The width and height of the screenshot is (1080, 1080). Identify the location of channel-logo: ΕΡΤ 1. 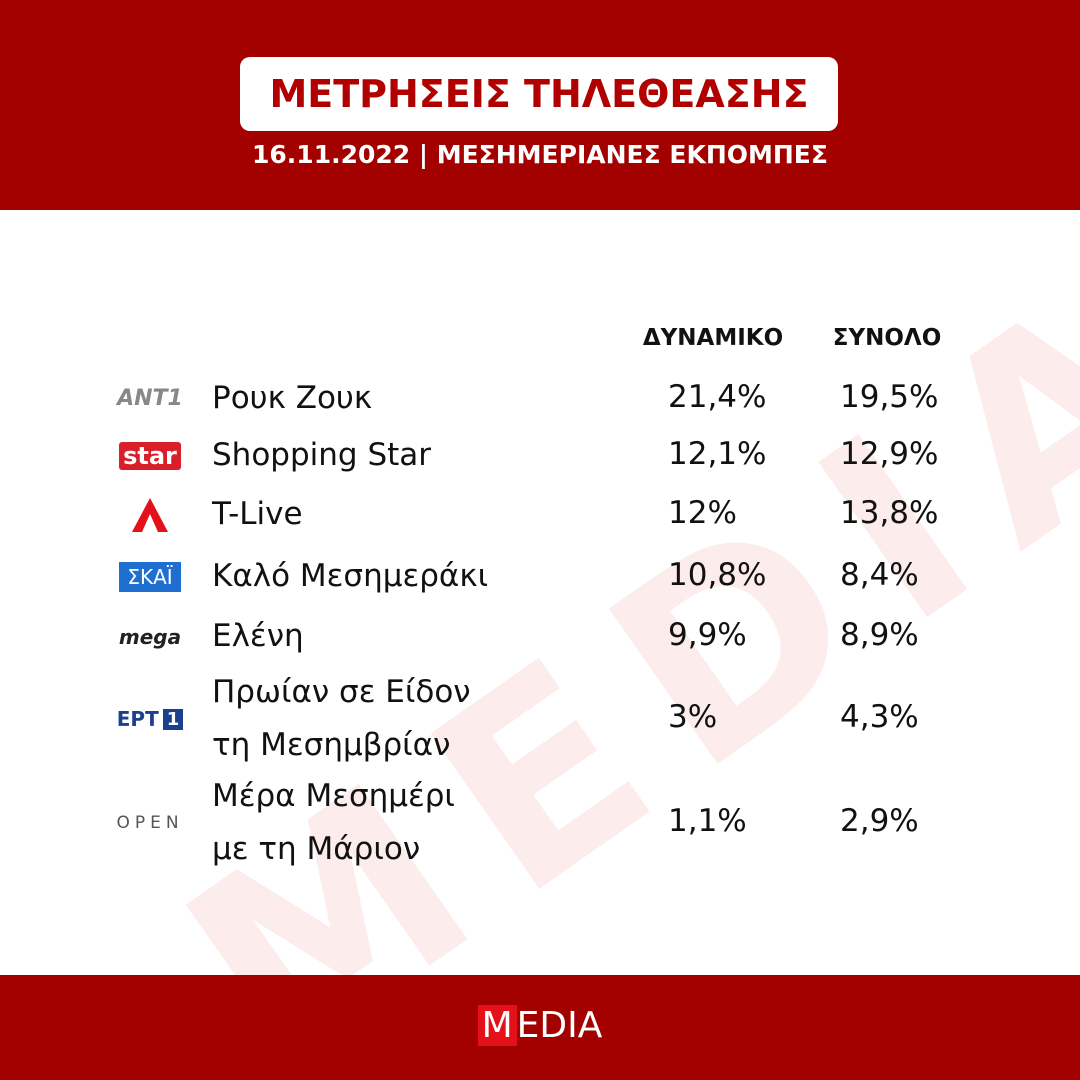
(150, 719).